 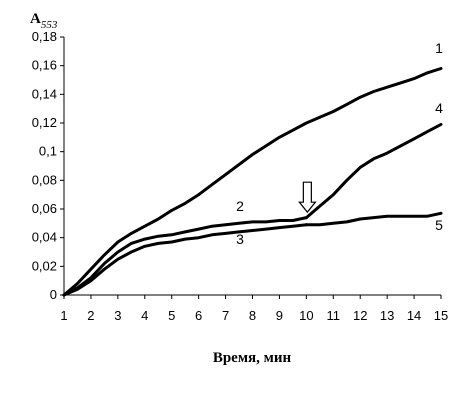 What do you see at coordinates (44, 36) in the screenshot?
I see `y-tick-label: 0,18` at bounding box center [44, 36].